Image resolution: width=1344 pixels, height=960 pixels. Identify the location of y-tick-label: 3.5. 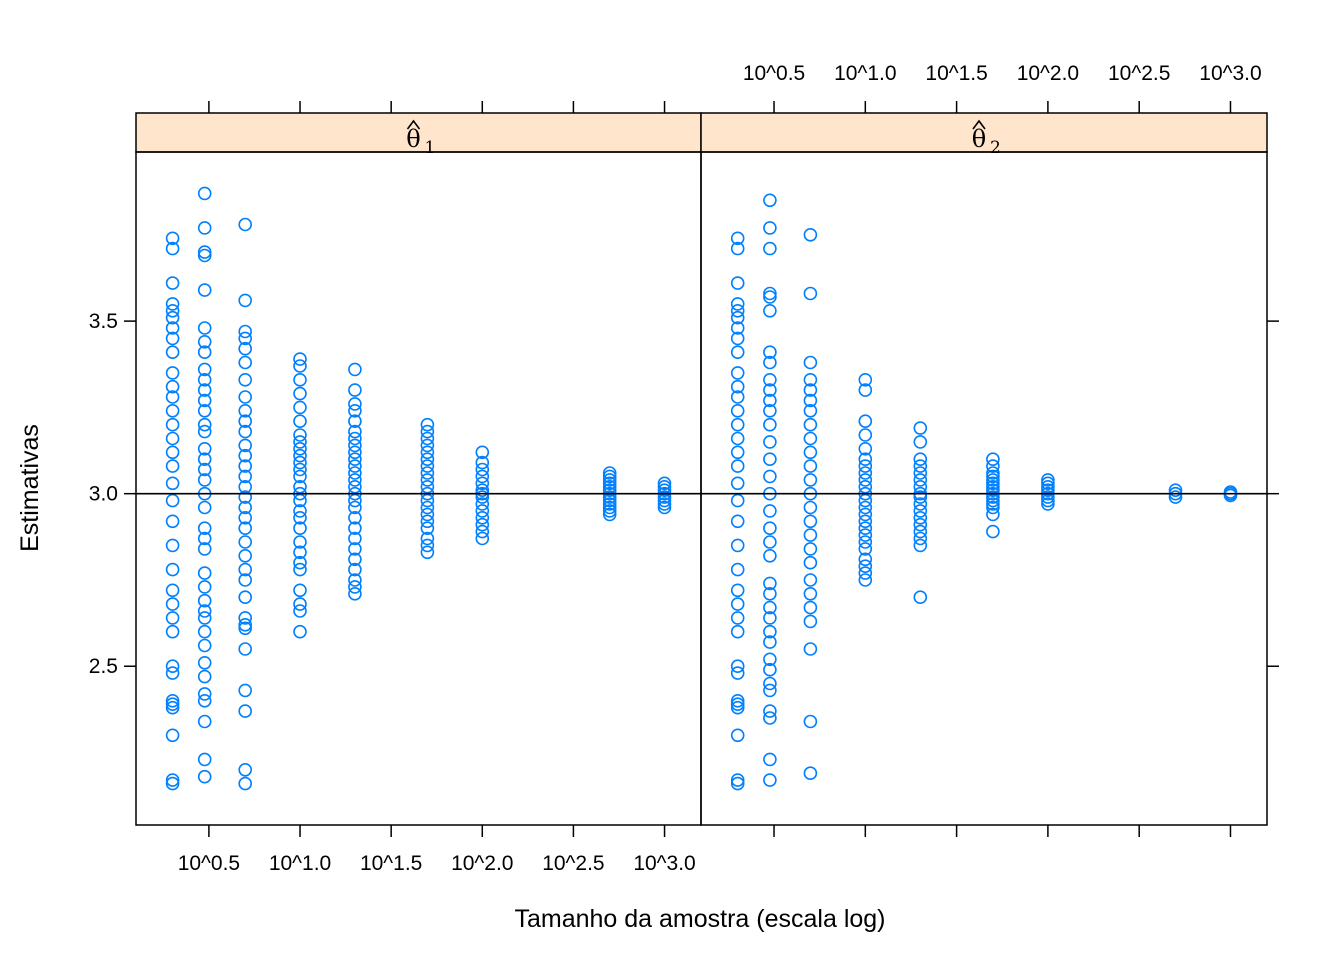
(103, 321).